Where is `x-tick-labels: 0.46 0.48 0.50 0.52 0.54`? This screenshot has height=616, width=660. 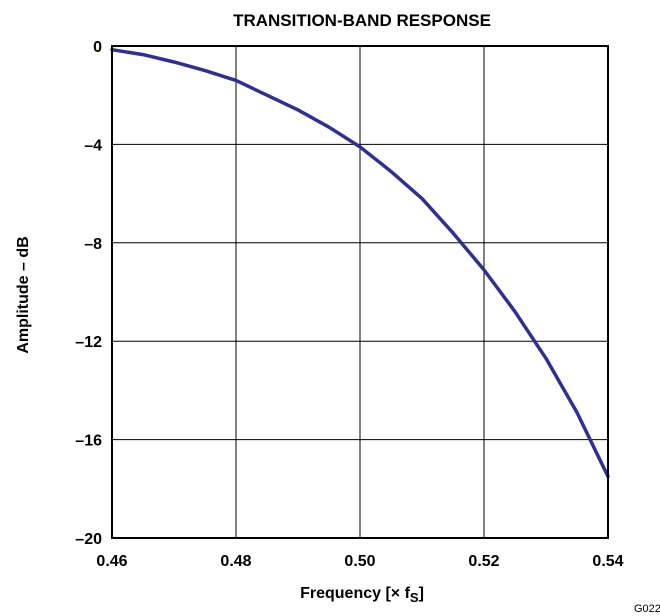 x-tick-labels: 0.46 0.48 0.50 0.52 0.54 is located at coordinates (359, 561).